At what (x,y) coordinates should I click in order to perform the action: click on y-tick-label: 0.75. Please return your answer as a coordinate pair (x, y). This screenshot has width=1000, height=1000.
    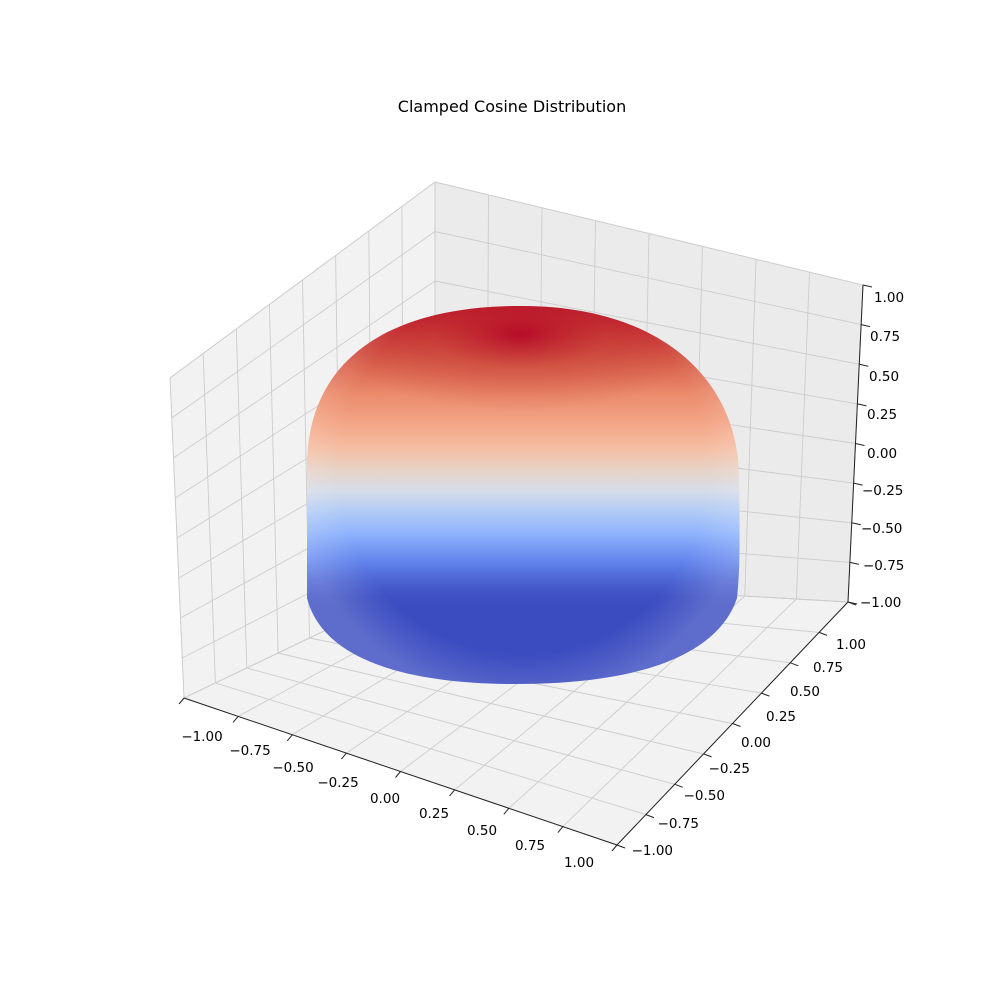
    Looking at the image, I should click on (828, 668).